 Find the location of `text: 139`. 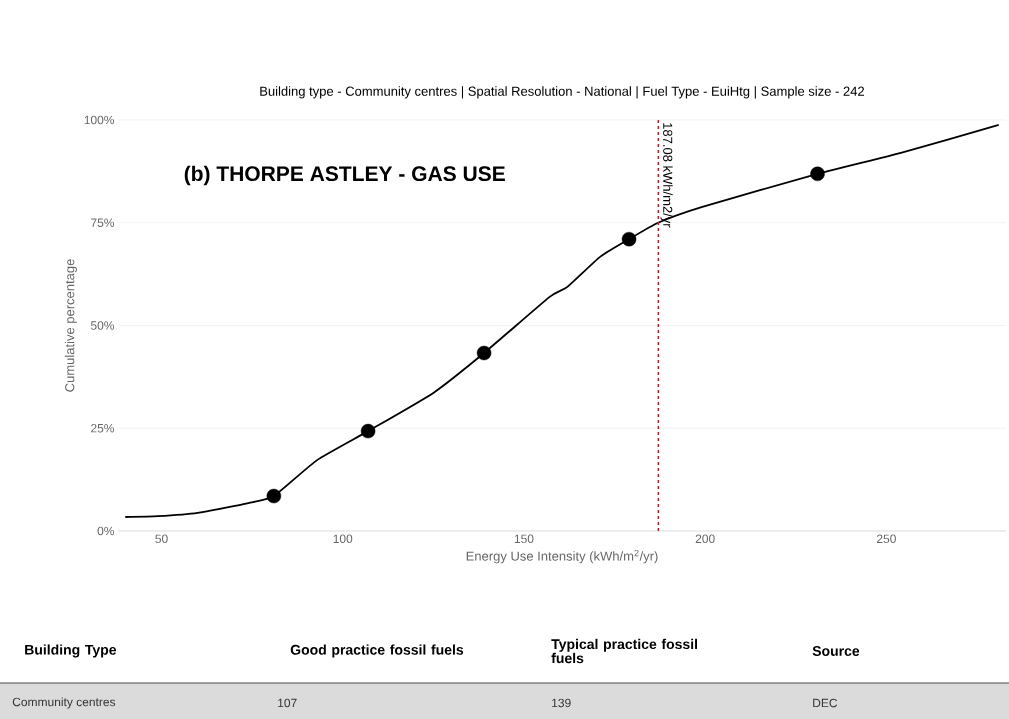

text: 139 is located at coordinates (561, 703).